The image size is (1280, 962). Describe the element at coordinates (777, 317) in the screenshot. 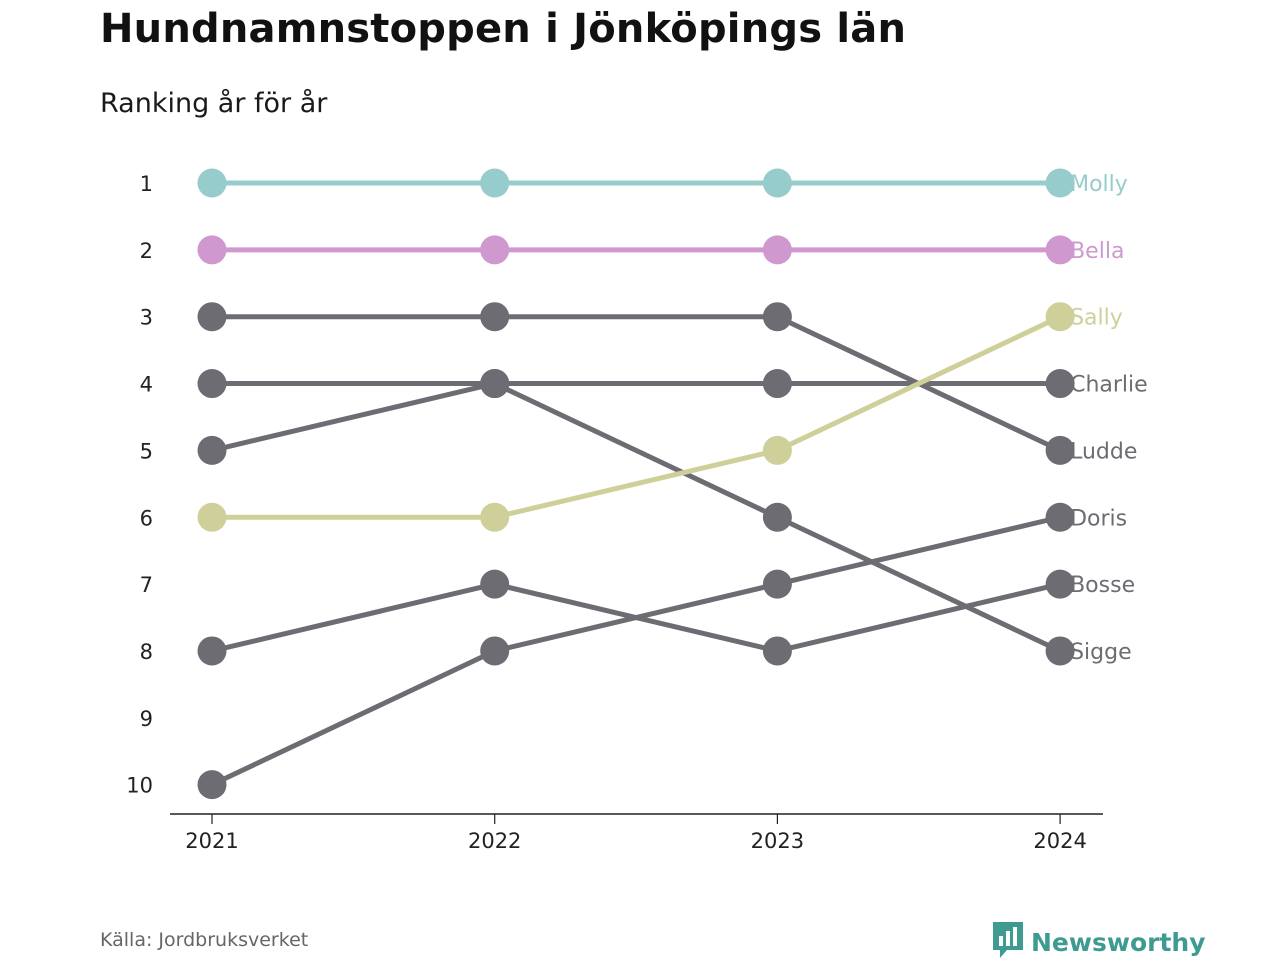

I see `point-ludde-2023` at that location.